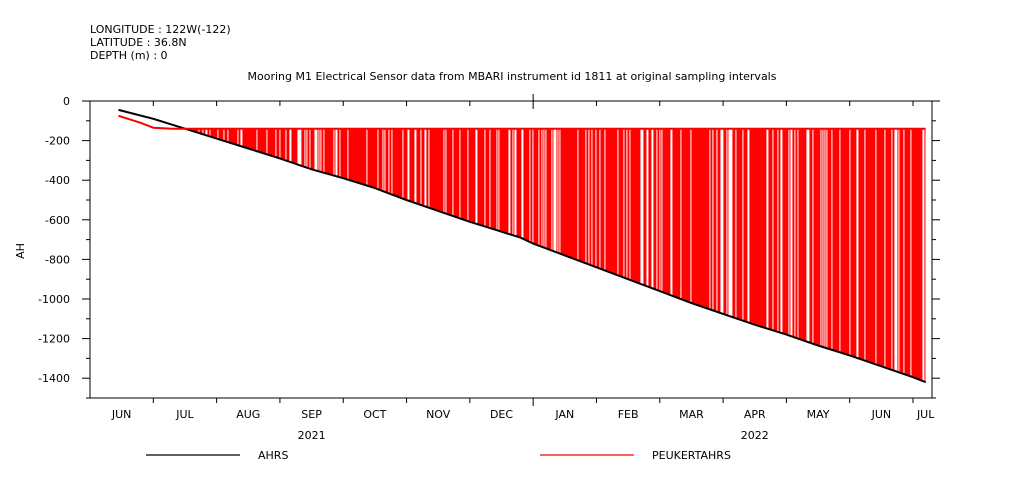  Describe the element at coordinates (374, 414) in the screenshot. I see `x-tick-label: OCT` at that location.